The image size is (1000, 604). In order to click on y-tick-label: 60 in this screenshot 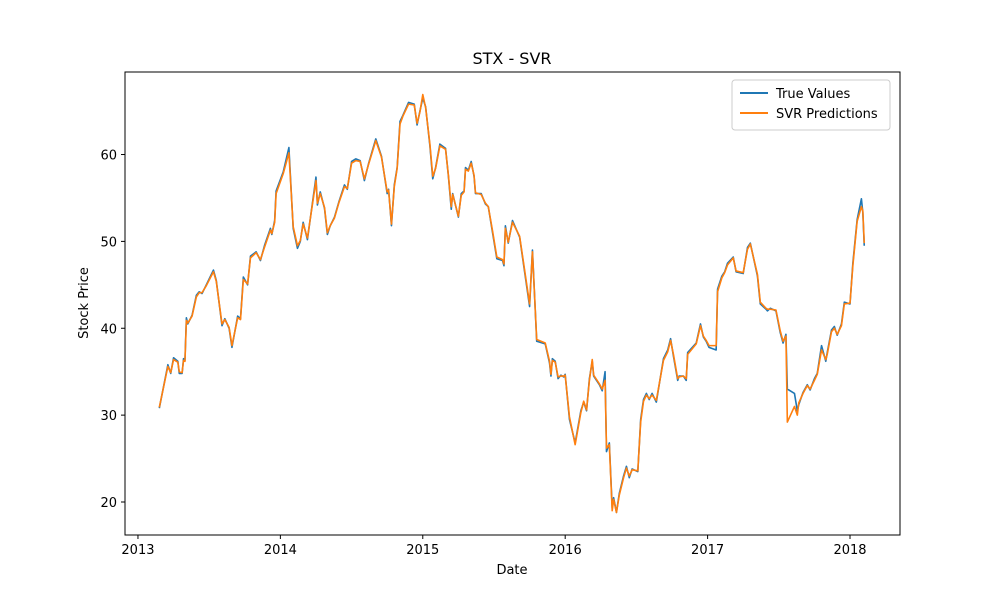, I will do `click(108, 156)`.